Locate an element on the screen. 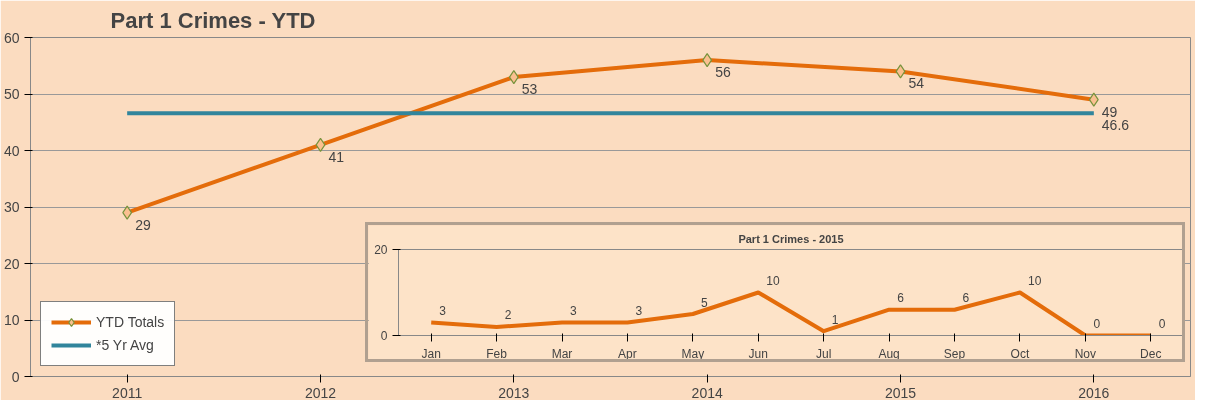 This screenshot has width=1205, height=412. y-tick-label: 10 is located at coordinates (11, 320).